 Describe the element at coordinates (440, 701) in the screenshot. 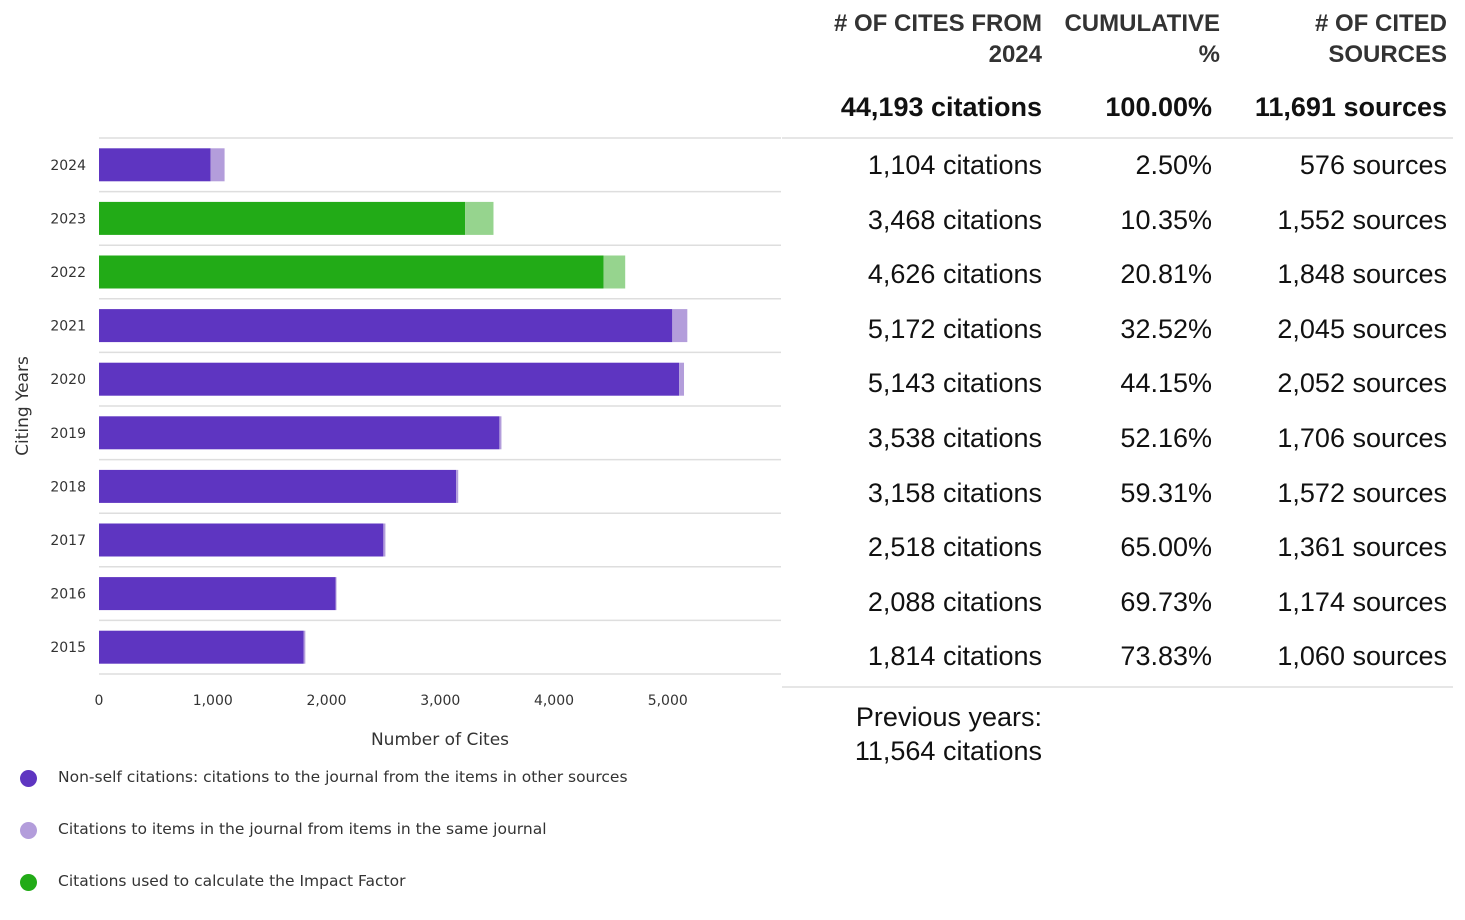

I see `x-tick-label: 3,000` at that location.